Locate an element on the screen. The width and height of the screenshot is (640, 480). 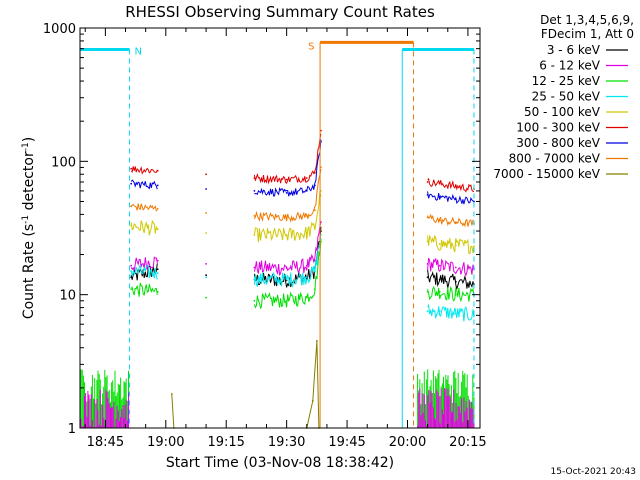
x-tick-label: 19:00 is located at coordinates (165, 442).